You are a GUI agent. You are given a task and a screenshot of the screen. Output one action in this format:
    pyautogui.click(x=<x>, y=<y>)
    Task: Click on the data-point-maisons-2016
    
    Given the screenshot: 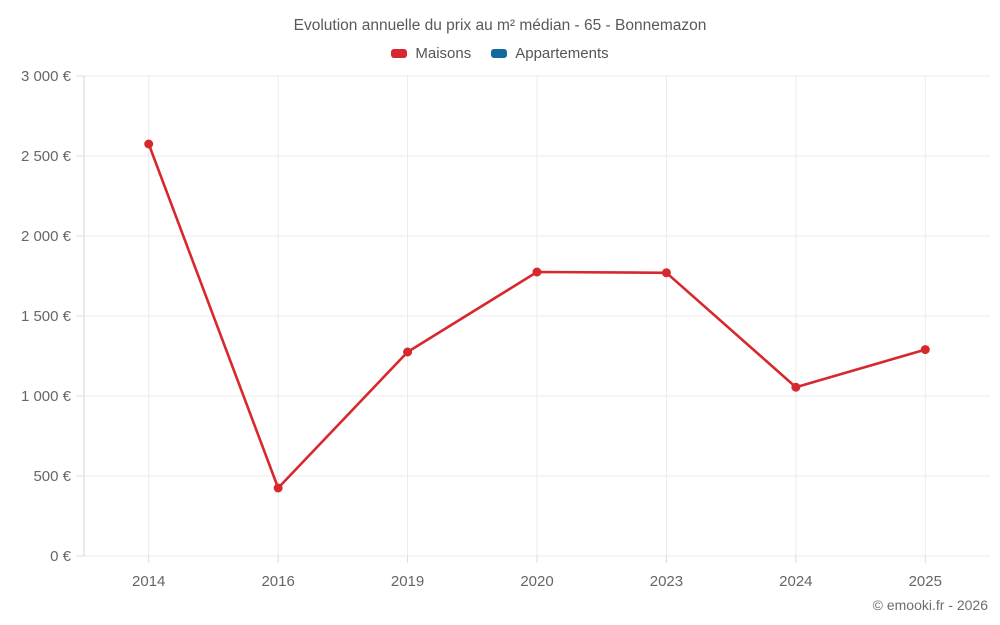 What is the action you would take?
    pyautogui.click(x=278, y=488)
    